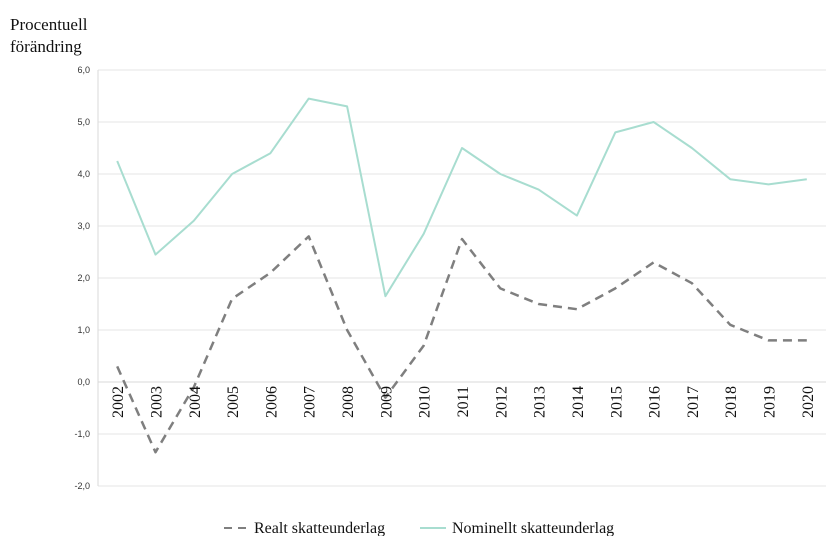 The width and height of the screenshot is (828, 536). I want to click on y-tick-label: 2,0, so click(83, 278).